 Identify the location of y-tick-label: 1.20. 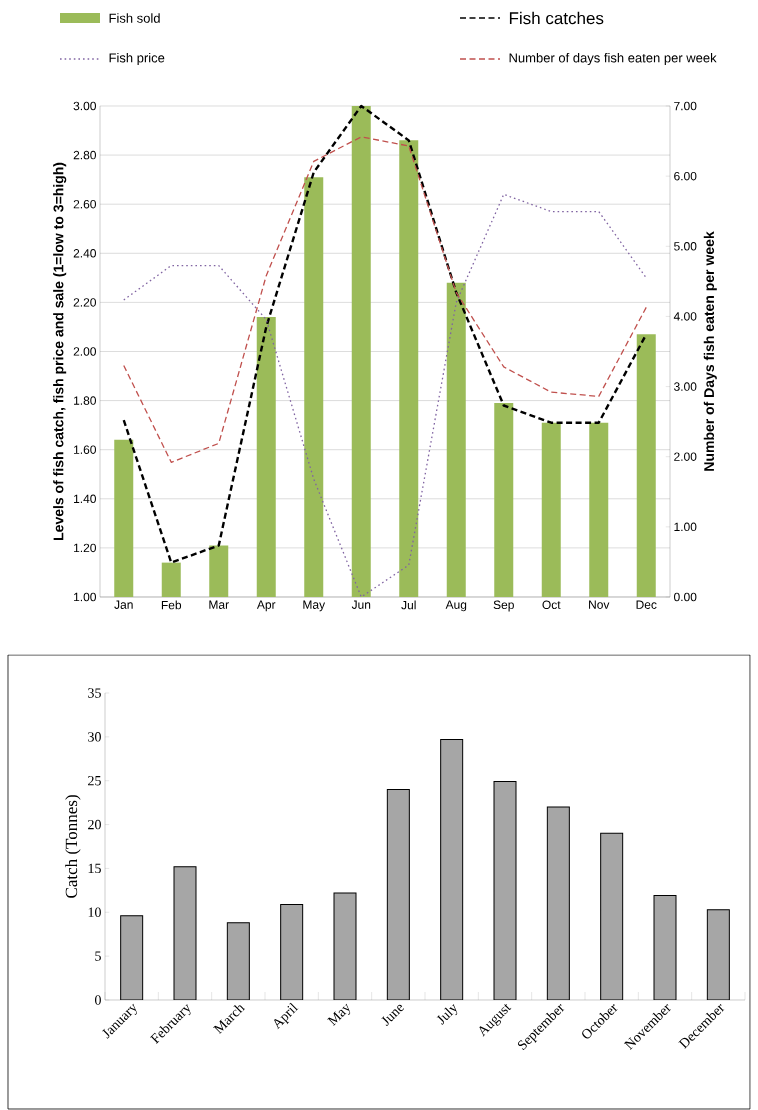
(85, 548).